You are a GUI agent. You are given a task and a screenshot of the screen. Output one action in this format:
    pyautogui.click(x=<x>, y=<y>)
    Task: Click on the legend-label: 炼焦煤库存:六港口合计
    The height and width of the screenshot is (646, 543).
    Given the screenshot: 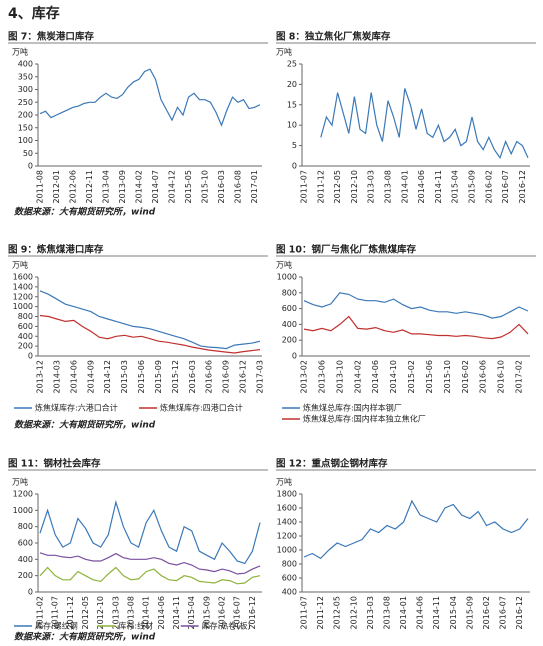 What is the action you would take?
    pyautogui.click(x=76, y=408)
    